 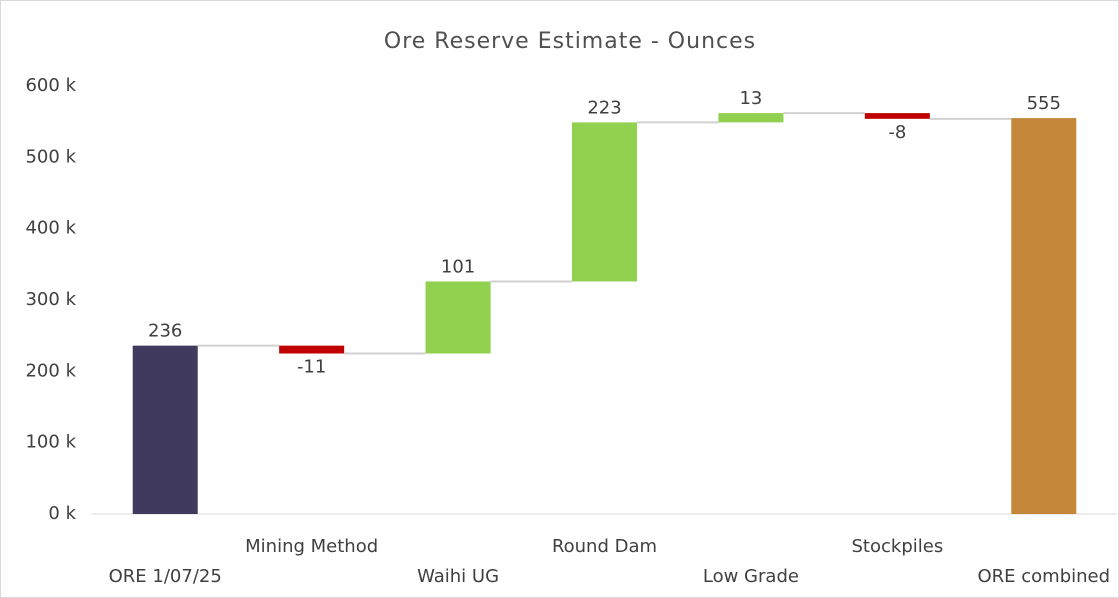 I want to click on data-label: 13, so click(x=750, y=98).